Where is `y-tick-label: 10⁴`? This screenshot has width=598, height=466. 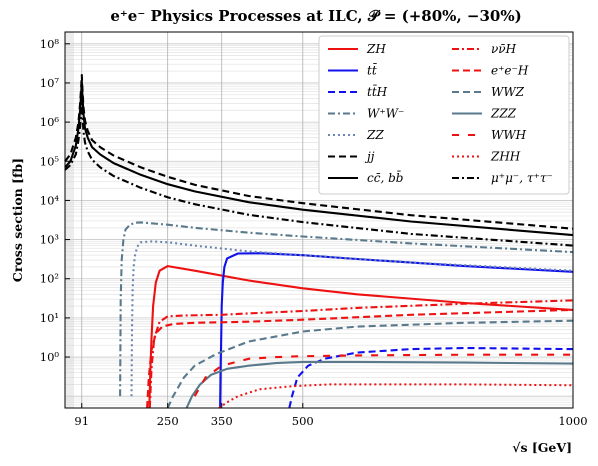
y-tick-label: 10⁴ is located at coordinates (50, 200).